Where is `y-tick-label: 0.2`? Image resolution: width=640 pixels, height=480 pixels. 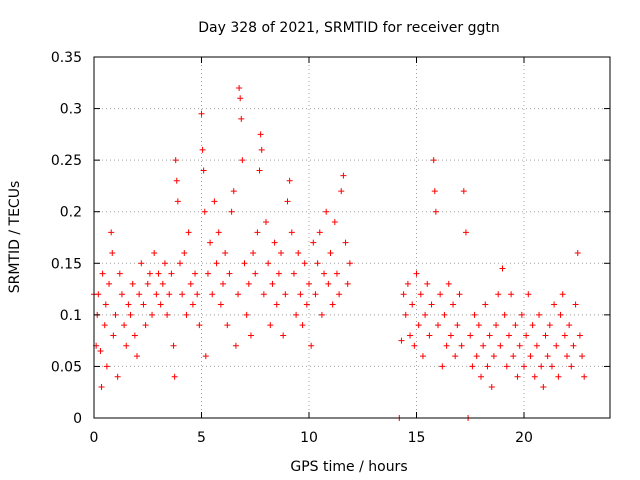 y-tick-label: 0.2 is located at coordinates (71, 213).